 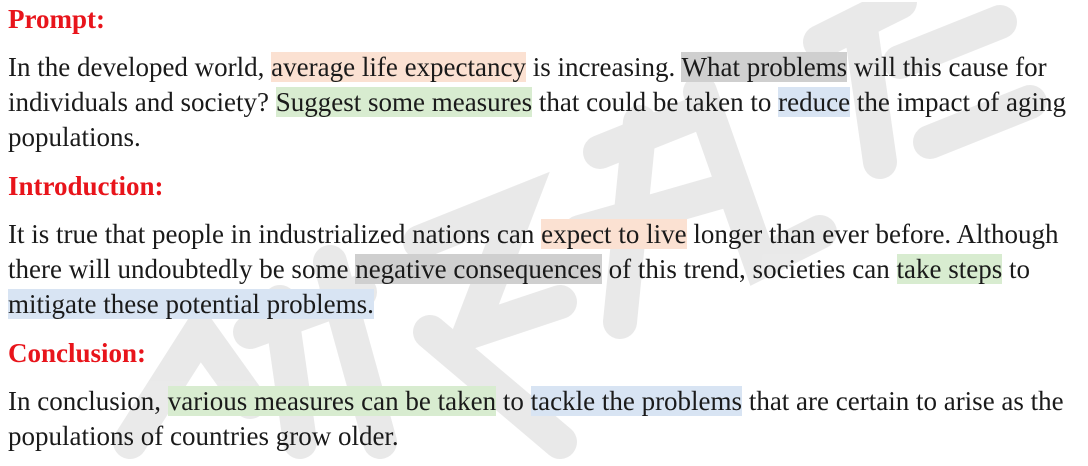 What do you see at coordinates (949, 269) in the screenshot?
I see `highlight-take-steps: take steps` at bounding box center [949, 269].